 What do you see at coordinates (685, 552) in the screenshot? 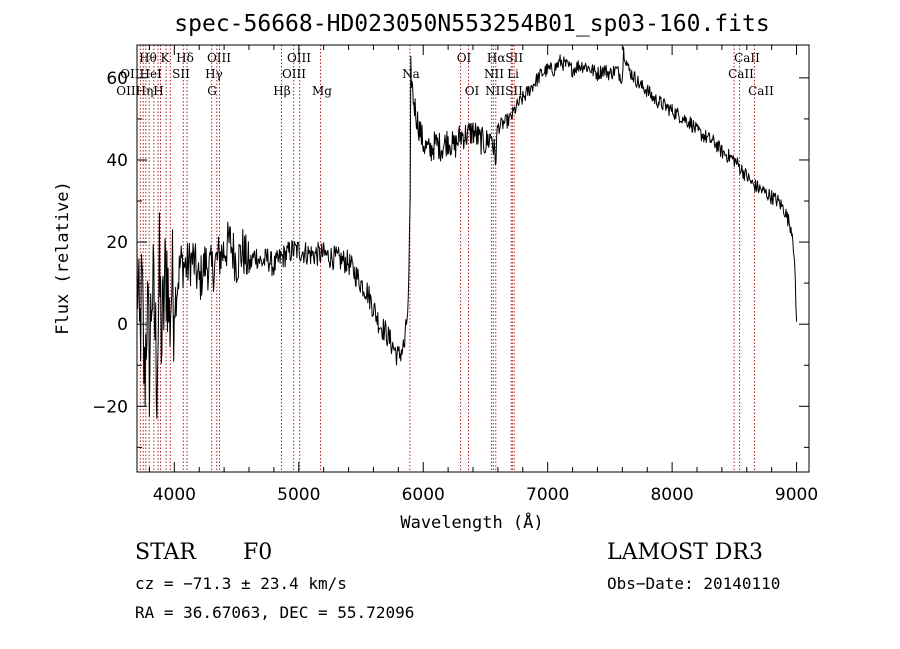
I see `survey-label: LAMOST DR3` at bounding box center [685, 552].